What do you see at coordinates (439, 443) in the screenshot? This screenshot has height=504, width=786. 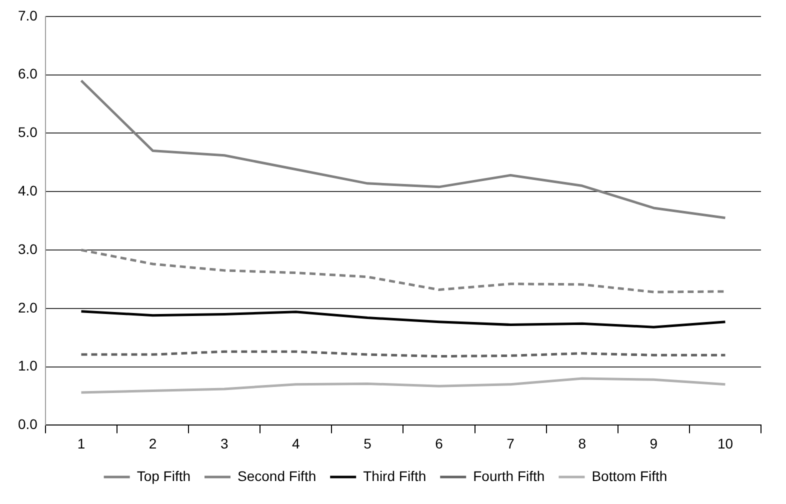 I see `x-tick-label: 6` at bounding box center [439, 443].